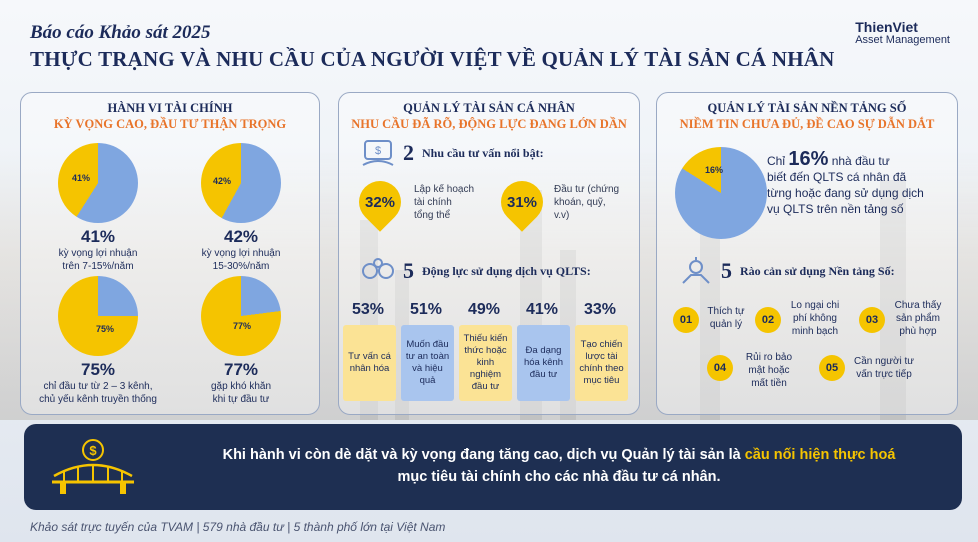 The height and width of the screenshot is (542, 978). I want to click on need-label-line: Lập kế hoạch, so click(444, 189).